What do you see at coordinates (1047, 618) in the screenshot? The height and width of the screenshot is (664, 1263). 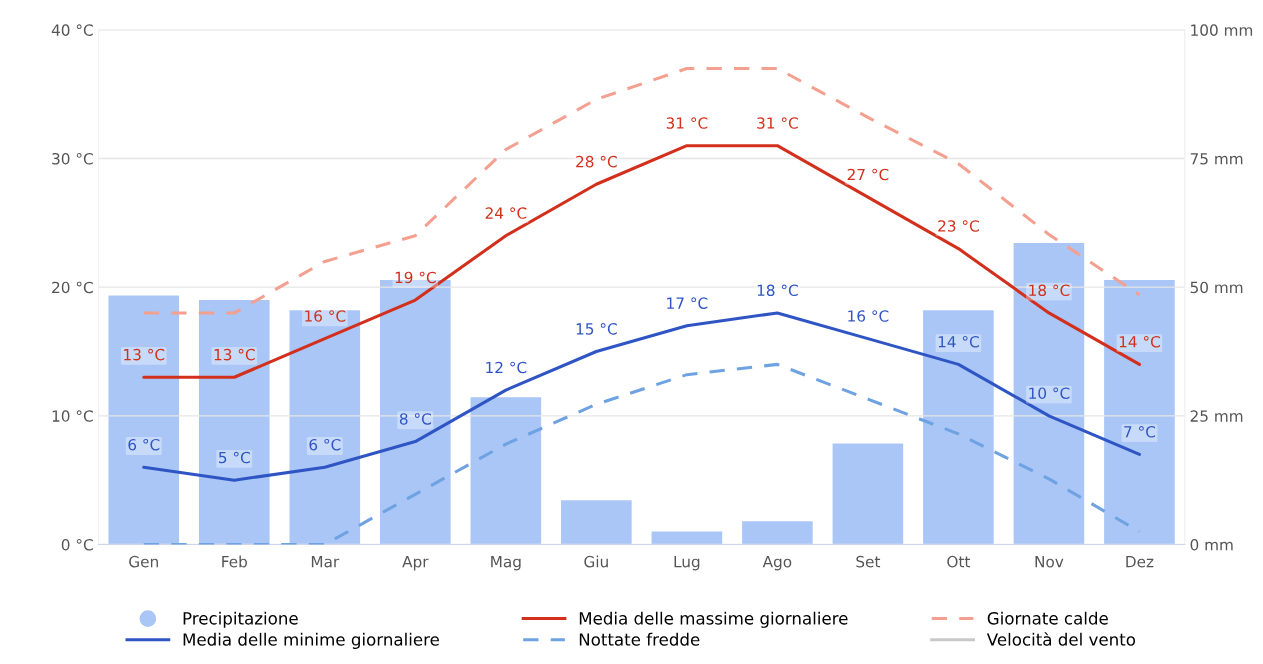 I see `legend-label: Giornate calde` at bounding box center [1047, 618].